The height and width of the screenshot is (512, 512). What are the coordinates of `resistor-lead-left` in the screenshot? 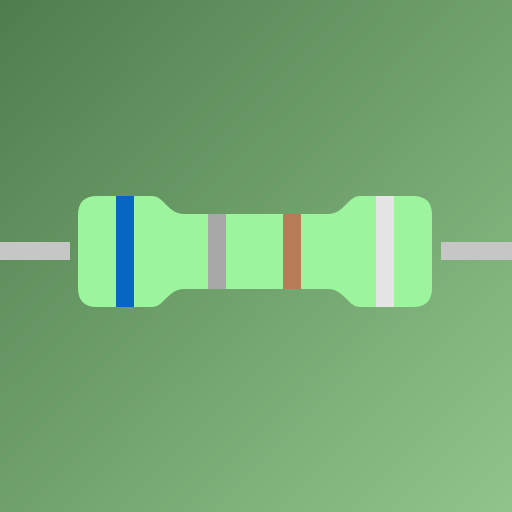 It's located at (35, 251).